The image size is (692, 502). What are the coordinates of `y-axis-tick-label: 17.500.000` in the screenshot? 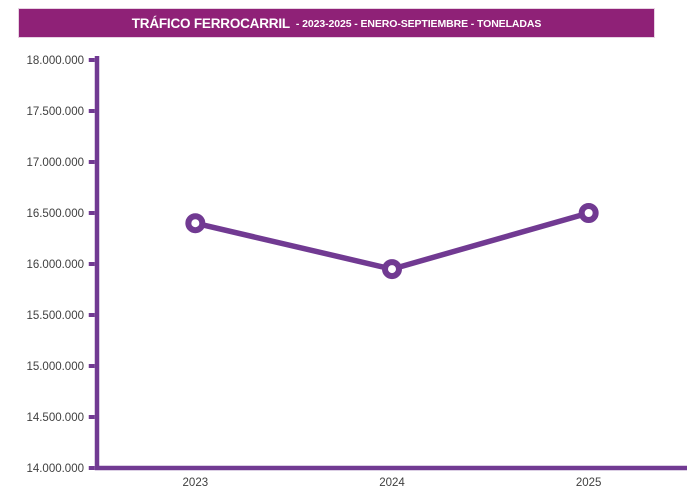 It's located at (55, 112).